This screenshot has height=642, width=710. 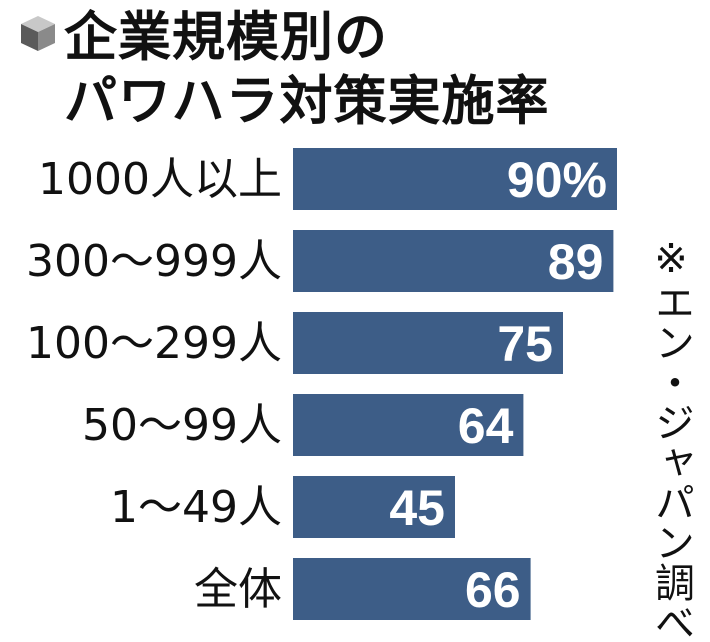 What do you see at coordinates (182, 425) in the screenshot?
I see `category-label: 50〜99人` at bounding box center [182, 425].